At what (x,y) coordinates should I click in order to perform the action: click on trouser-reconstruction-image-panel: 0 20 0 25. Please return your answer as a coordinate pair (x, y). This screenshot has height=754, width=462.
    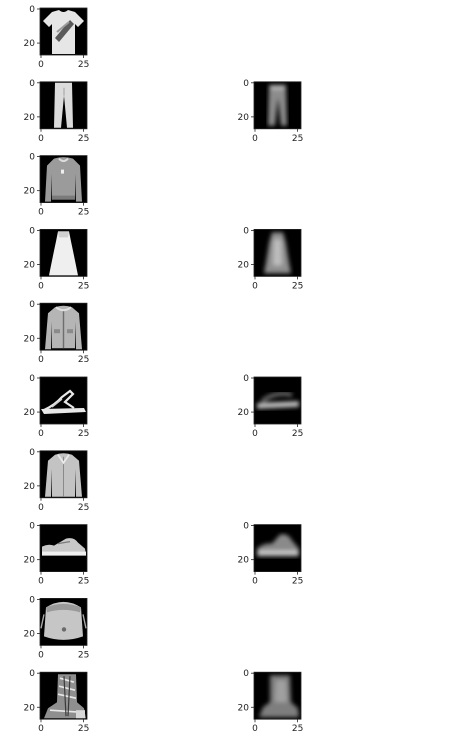
    Looking at the image, I should click on (271, 111).